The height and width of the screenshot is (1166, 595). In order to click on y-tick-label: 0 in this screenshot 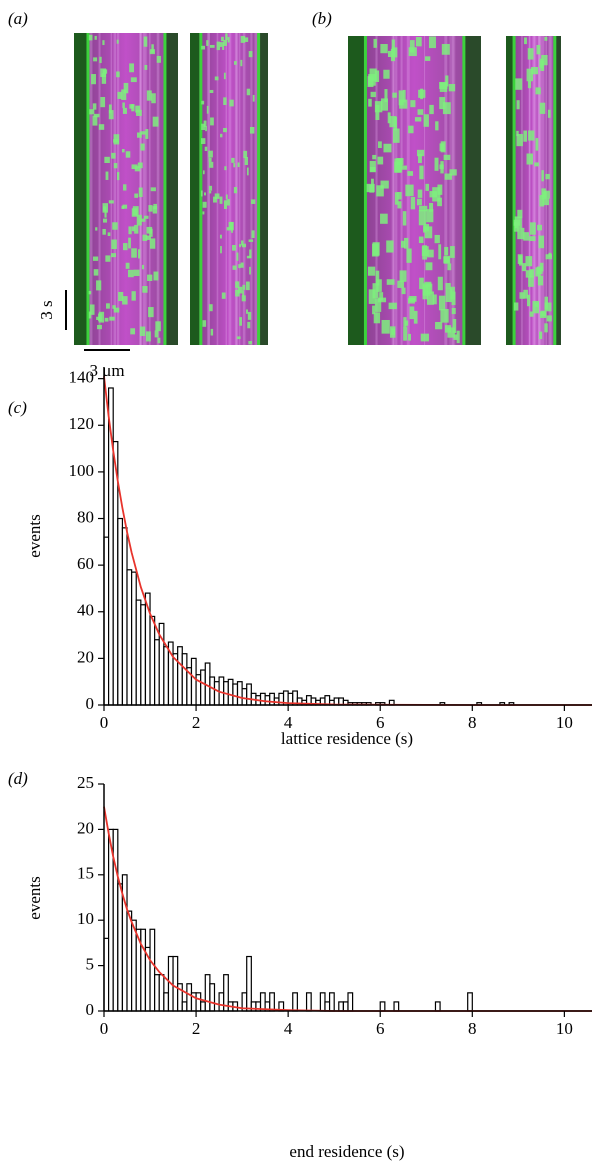, I will do `click(90, 1009)`.